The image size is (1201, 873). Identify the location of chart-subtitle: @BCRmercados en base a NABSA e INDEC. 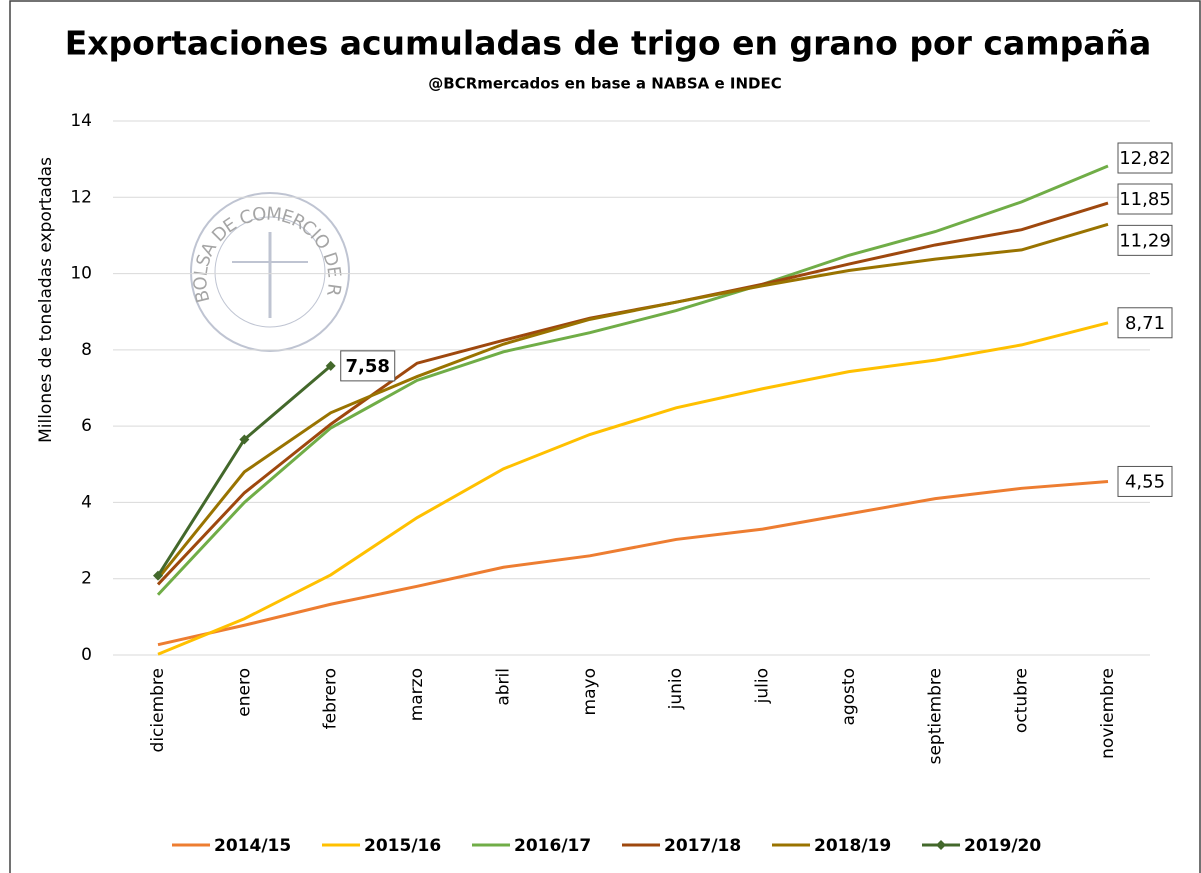
(604, 84).